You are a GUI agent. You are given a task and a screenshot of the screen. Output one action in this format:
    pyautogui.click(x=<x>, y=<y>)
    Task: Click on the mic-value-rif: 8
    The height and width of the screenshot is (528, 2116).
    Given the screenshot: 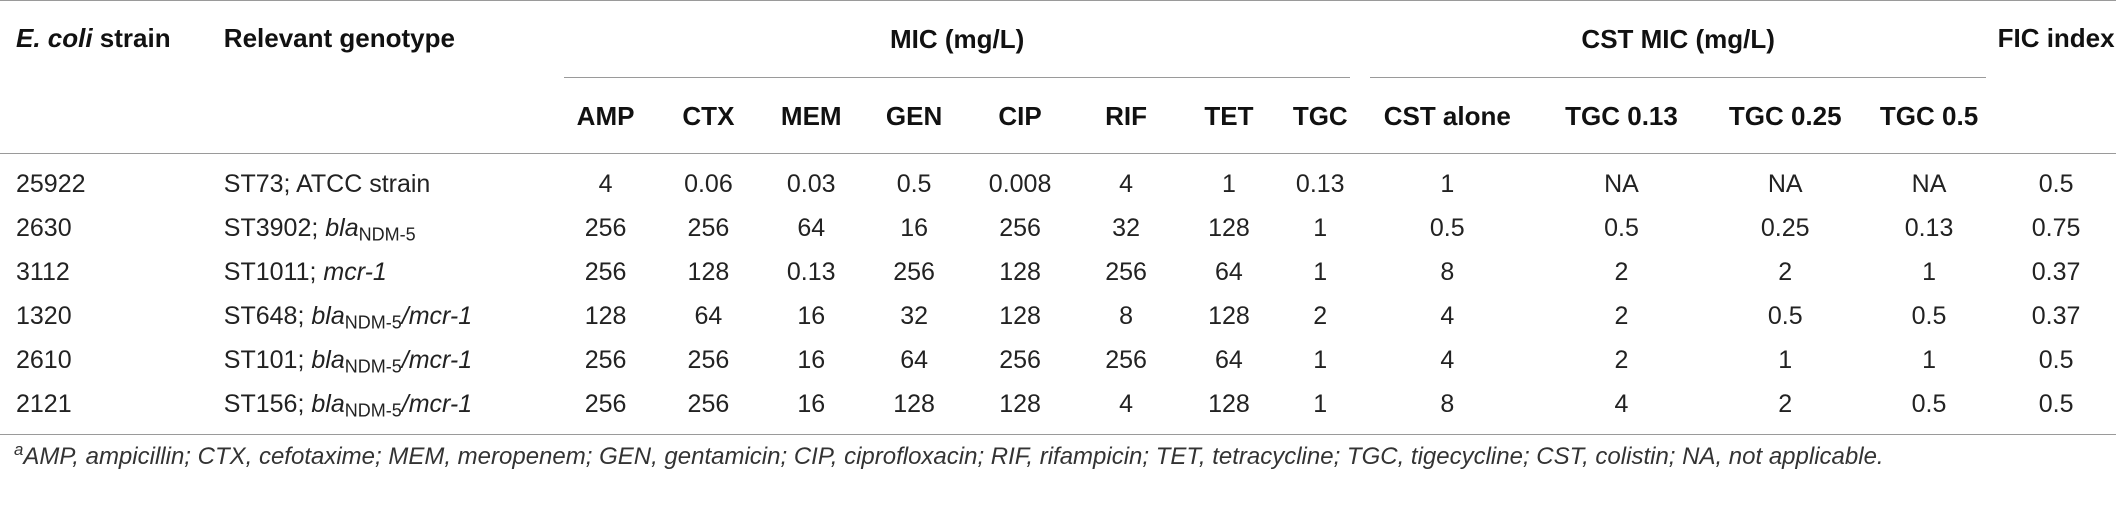 What is the action you would take?
    pyautogui.click(x=1126, y=315)
    